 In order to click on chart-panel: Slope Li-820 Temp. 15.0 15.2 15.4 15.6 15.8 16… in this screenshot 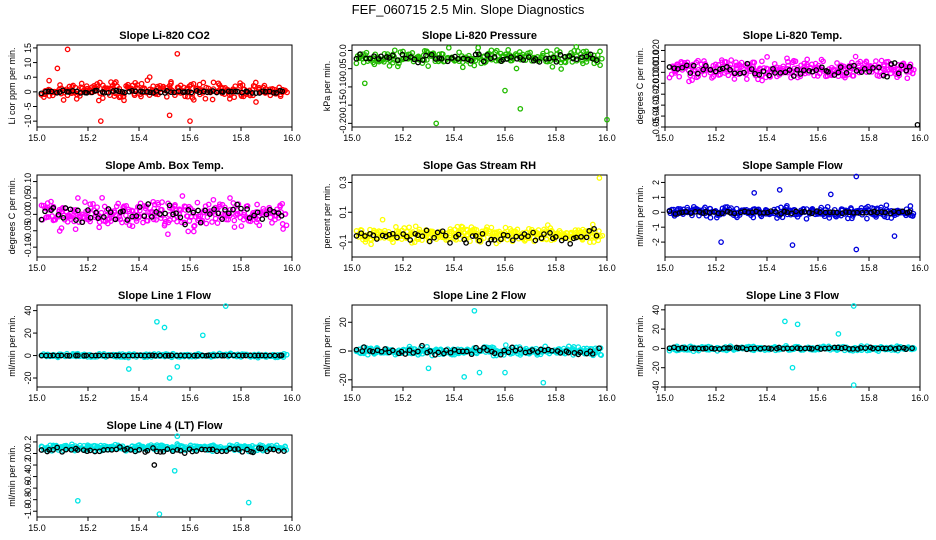, I will do `click(782, 86)`.